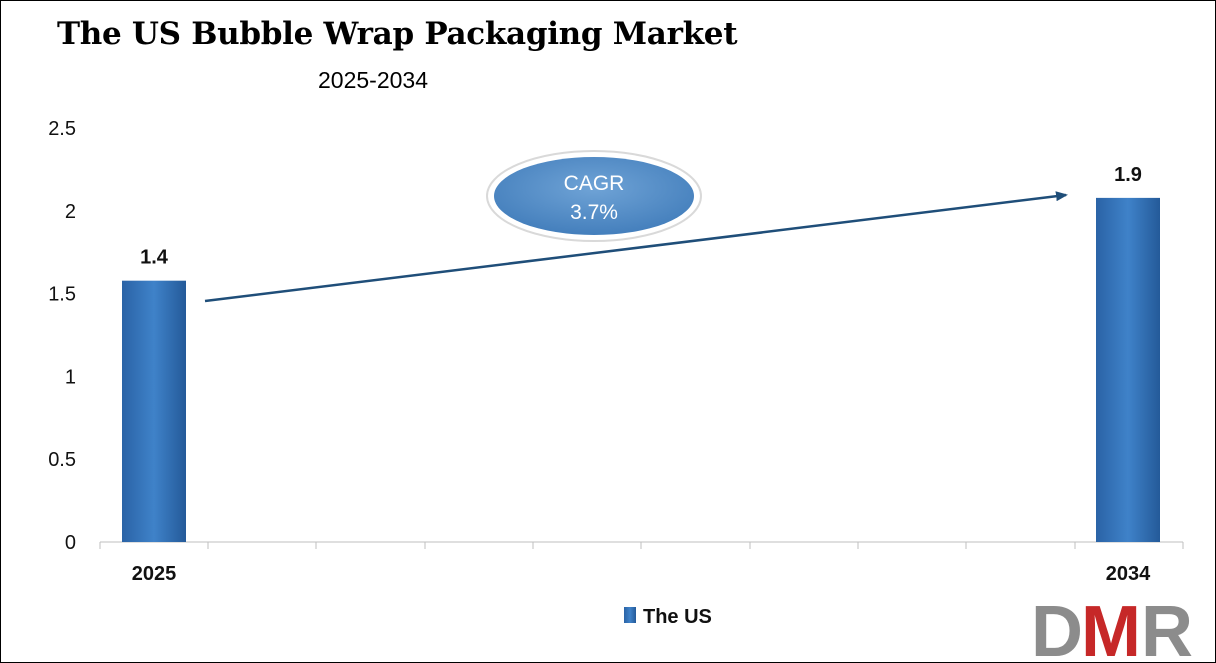 This screenshot has width=1216, height=663. What do you see at coordinates (1057, 627) in the screenshot?
I see `logo-letter-d: D` at bounding box center [1057, 627].